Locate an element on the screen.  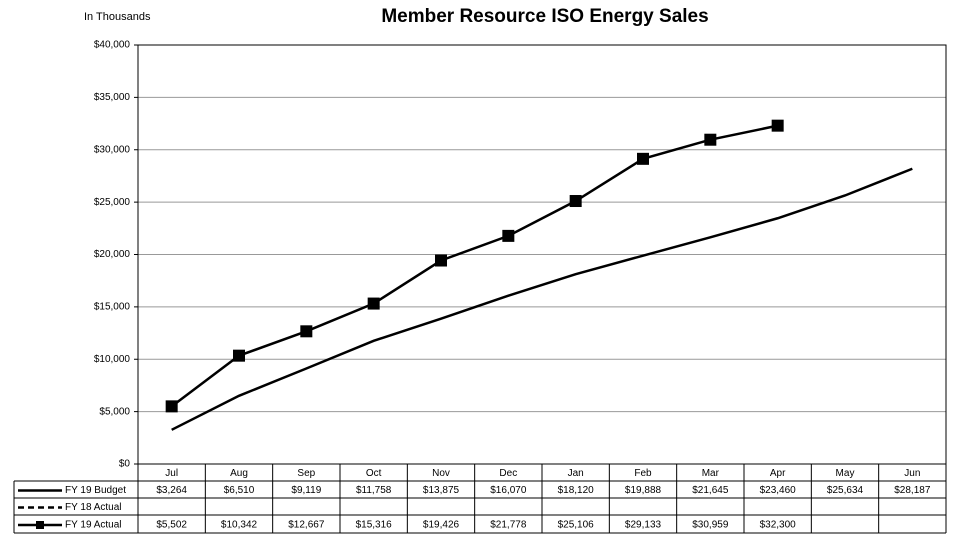
x-tick-label: Feb is located at coordinates (643, 473).